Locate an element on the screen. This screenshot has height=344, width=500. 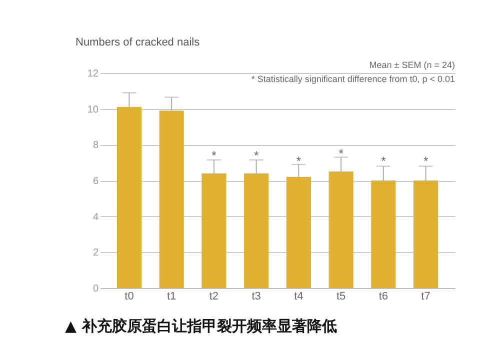
y-tick-label: 8 is located at coordinates (95, 146).